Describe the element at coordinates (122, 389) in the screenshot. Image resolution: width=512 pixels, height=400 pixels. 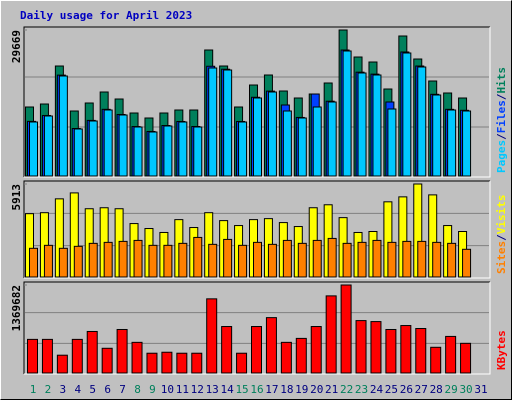
I see `x-tick-label: 7` at that location.